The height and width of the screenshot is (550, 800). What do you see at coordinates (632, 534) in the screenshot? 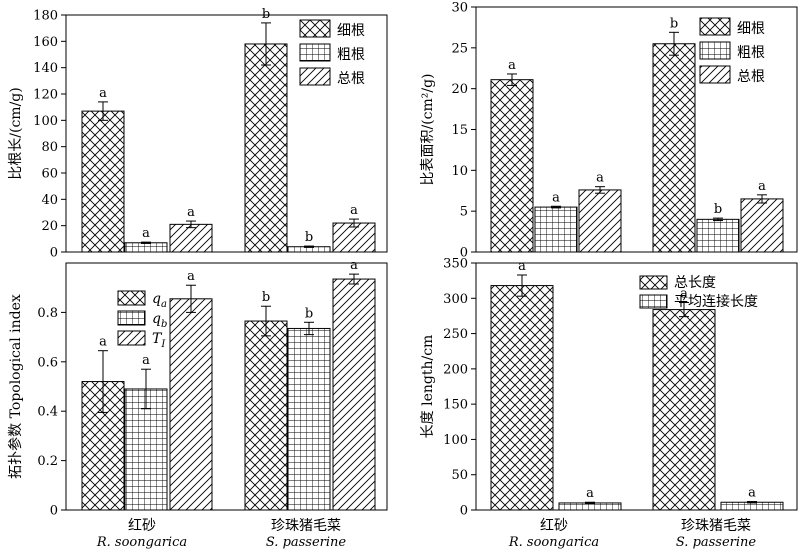
I see `x-category-labels-right: 红砂 R. soongarica 珍珠猪毛菜 S. passerine` at bounding box center [632, 534].